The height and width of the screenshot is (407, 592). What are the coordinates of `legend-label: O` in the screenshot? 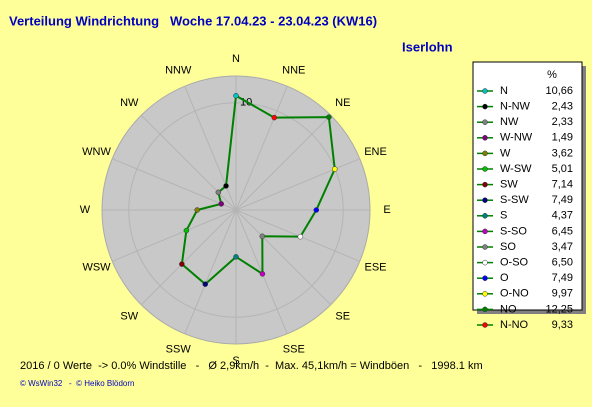 It's located at (504, 278).